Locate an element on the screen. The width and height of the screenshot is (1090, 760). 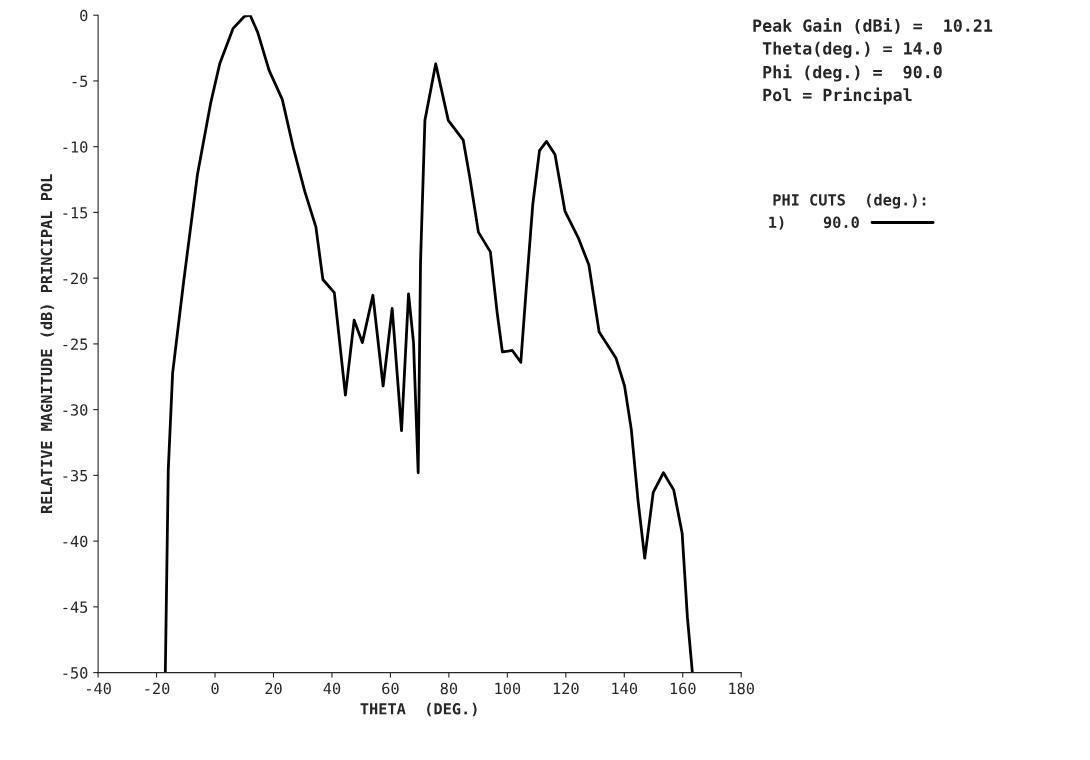
y-tick-label: -20 is located at coordinates (75, 278).